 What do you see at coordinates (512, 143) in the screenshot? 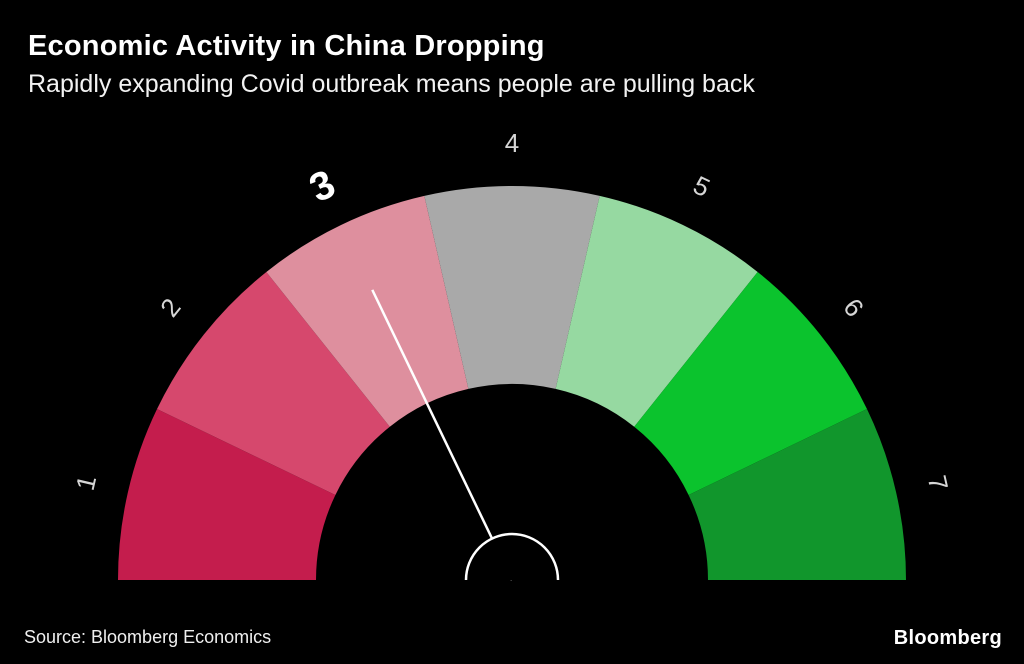
I see `gauge-tick-label-4: 4` at bounding box center [512, 143].